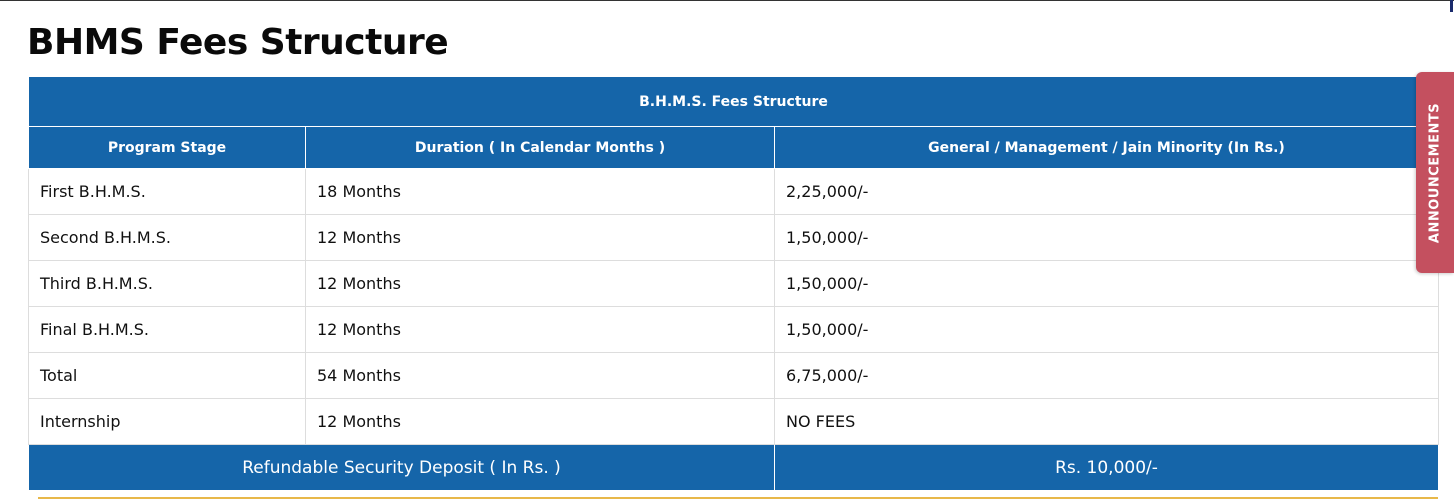  I want to click on cell-fee: 6,75,000/-, so click(1106, 375).